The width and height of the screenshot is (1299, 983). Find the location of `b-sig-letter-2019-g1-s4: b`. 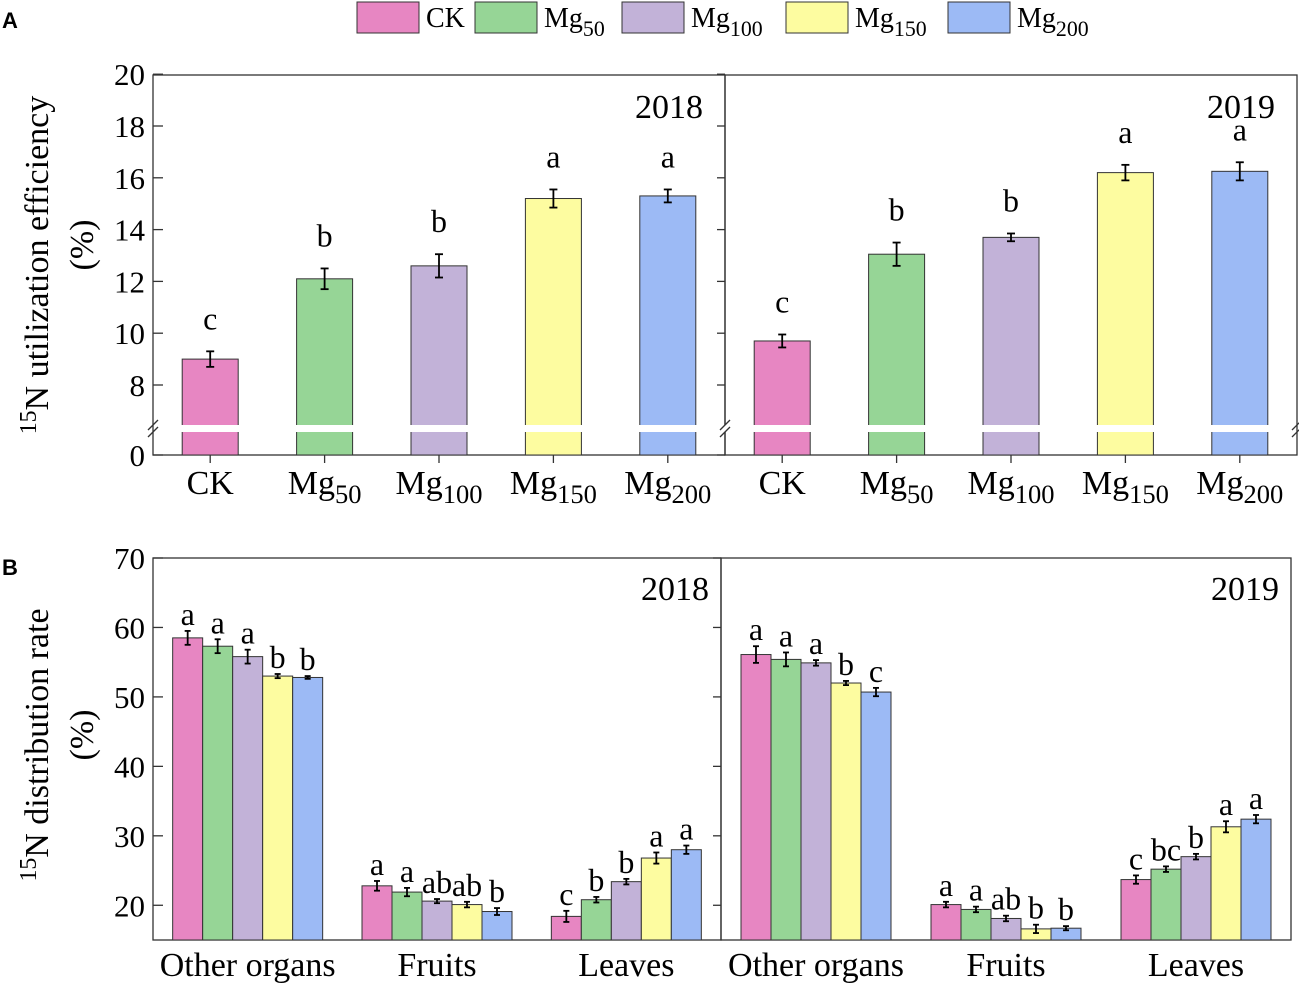

b-sig-letter-2019-g1-s4: b is located at coordinates (846, 664).